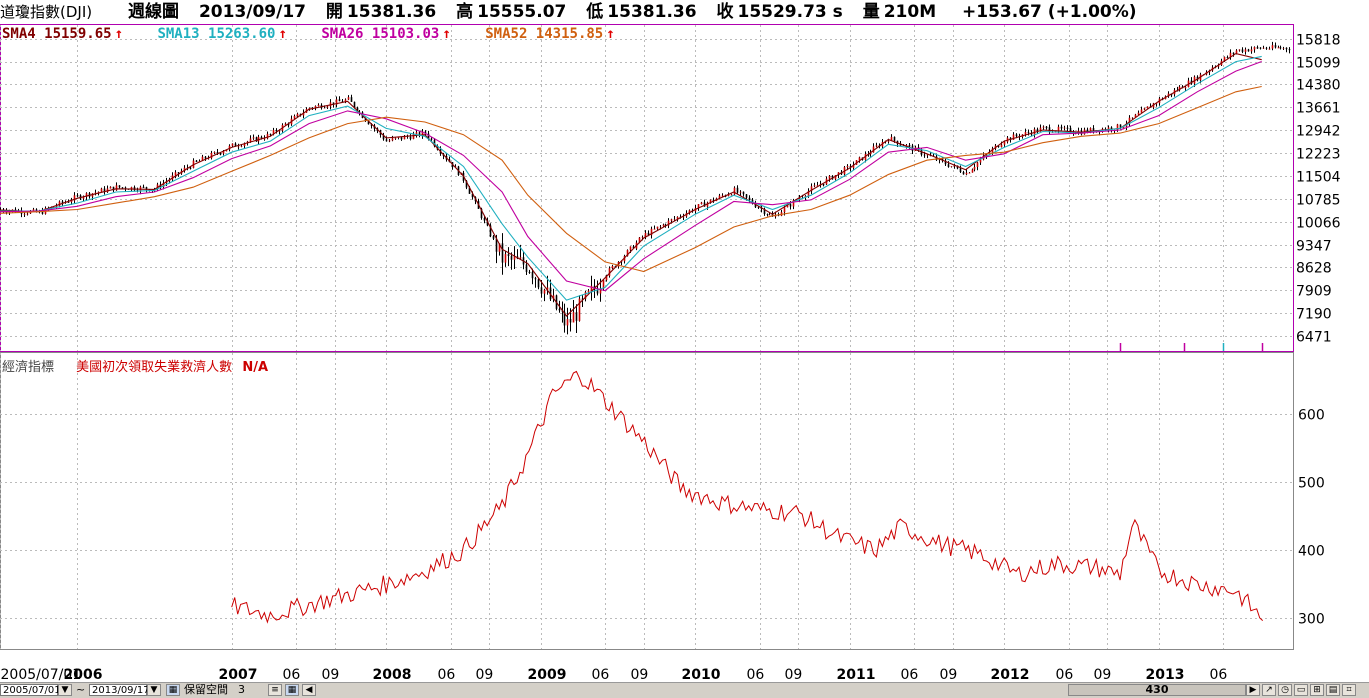  Describe the element at coordinates (1318, 109) in the screenshot. I see `price-y-tick: 13661` at that location.